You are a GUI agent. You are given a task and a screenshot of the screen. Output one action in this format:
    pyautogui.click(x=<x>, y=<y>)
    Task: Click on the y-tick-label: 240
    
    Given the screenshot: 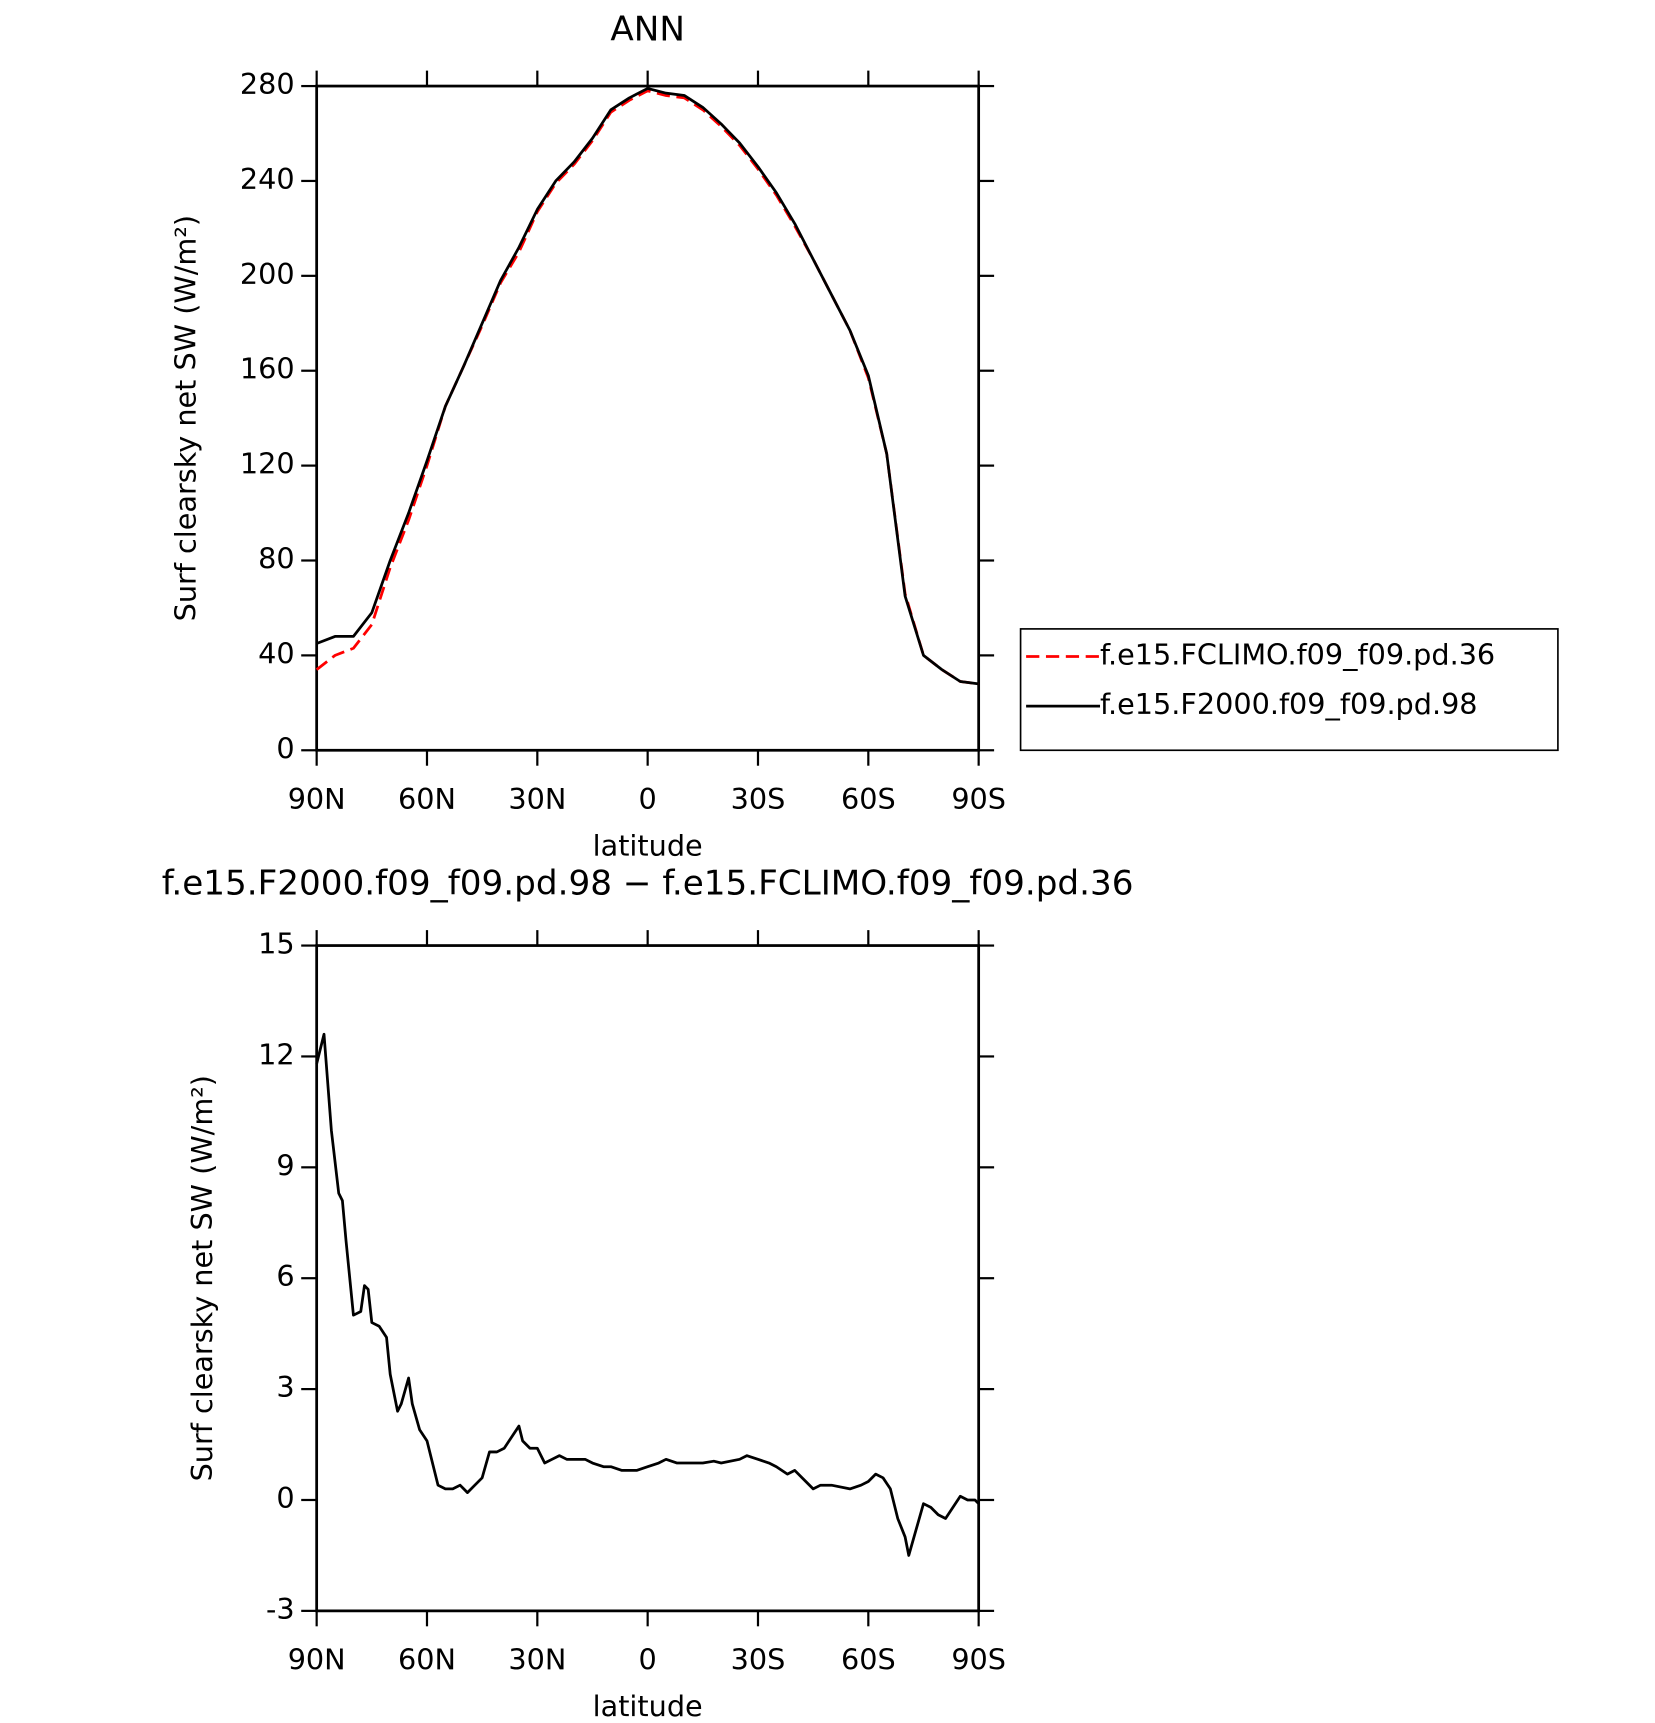 What is the action you would take?
    pyautogui.click(x=267, y=179)
    